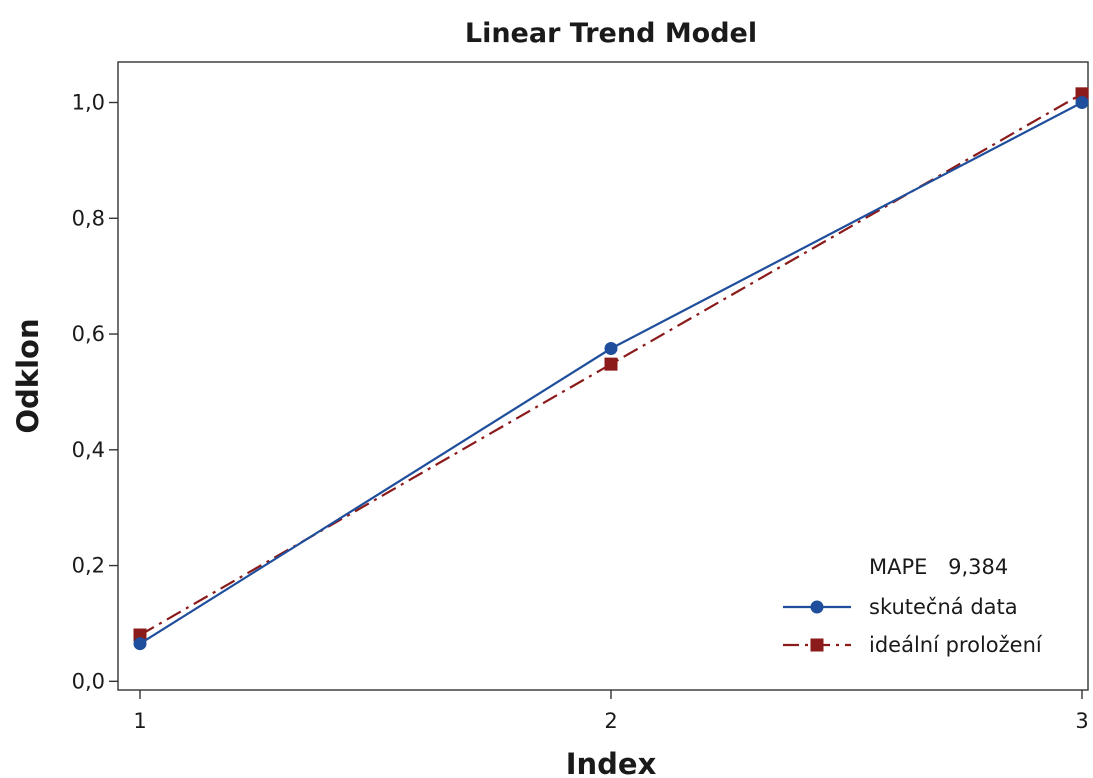 The height and width of the screenshot is (778, 1093). I want to click on legend-items: skutečná data ideální proložení, so click(913, 626).